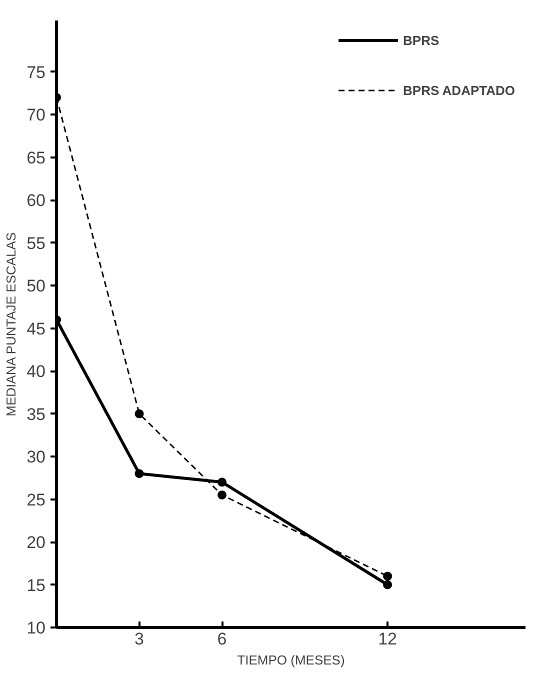  I want to click on y-tick-label: 45, so click(36, 328).